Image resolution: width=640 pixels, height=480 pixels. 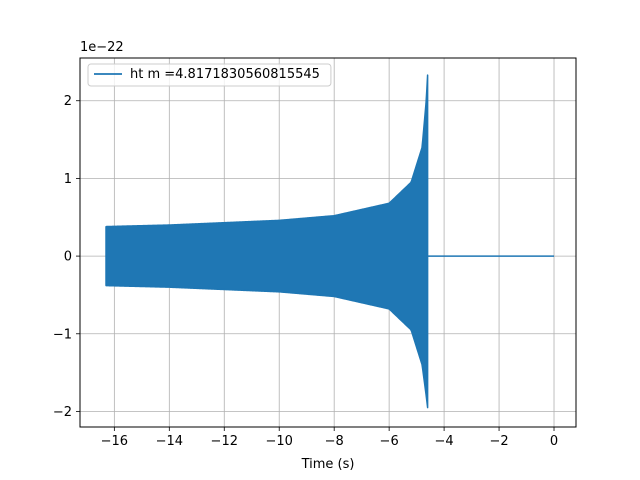 I want to click on legend: ht m =4.8171830560815545, so click(x=209, y=75).